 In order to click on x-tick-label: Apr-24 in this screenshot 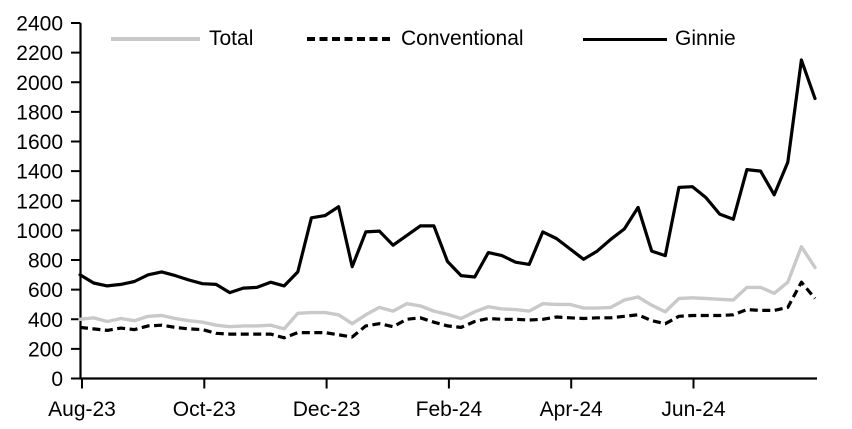, I will do `click(571, 409)`.